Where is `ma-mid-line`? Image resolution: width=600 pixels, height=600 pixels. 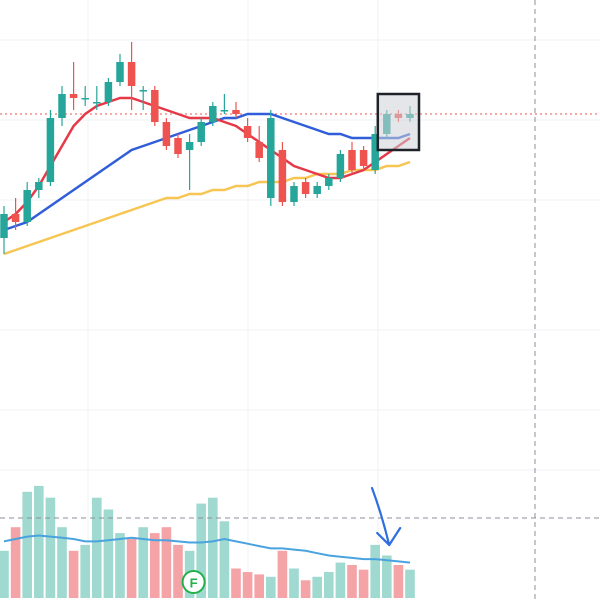 ma-mid-line is located at coordinates (207, 172).